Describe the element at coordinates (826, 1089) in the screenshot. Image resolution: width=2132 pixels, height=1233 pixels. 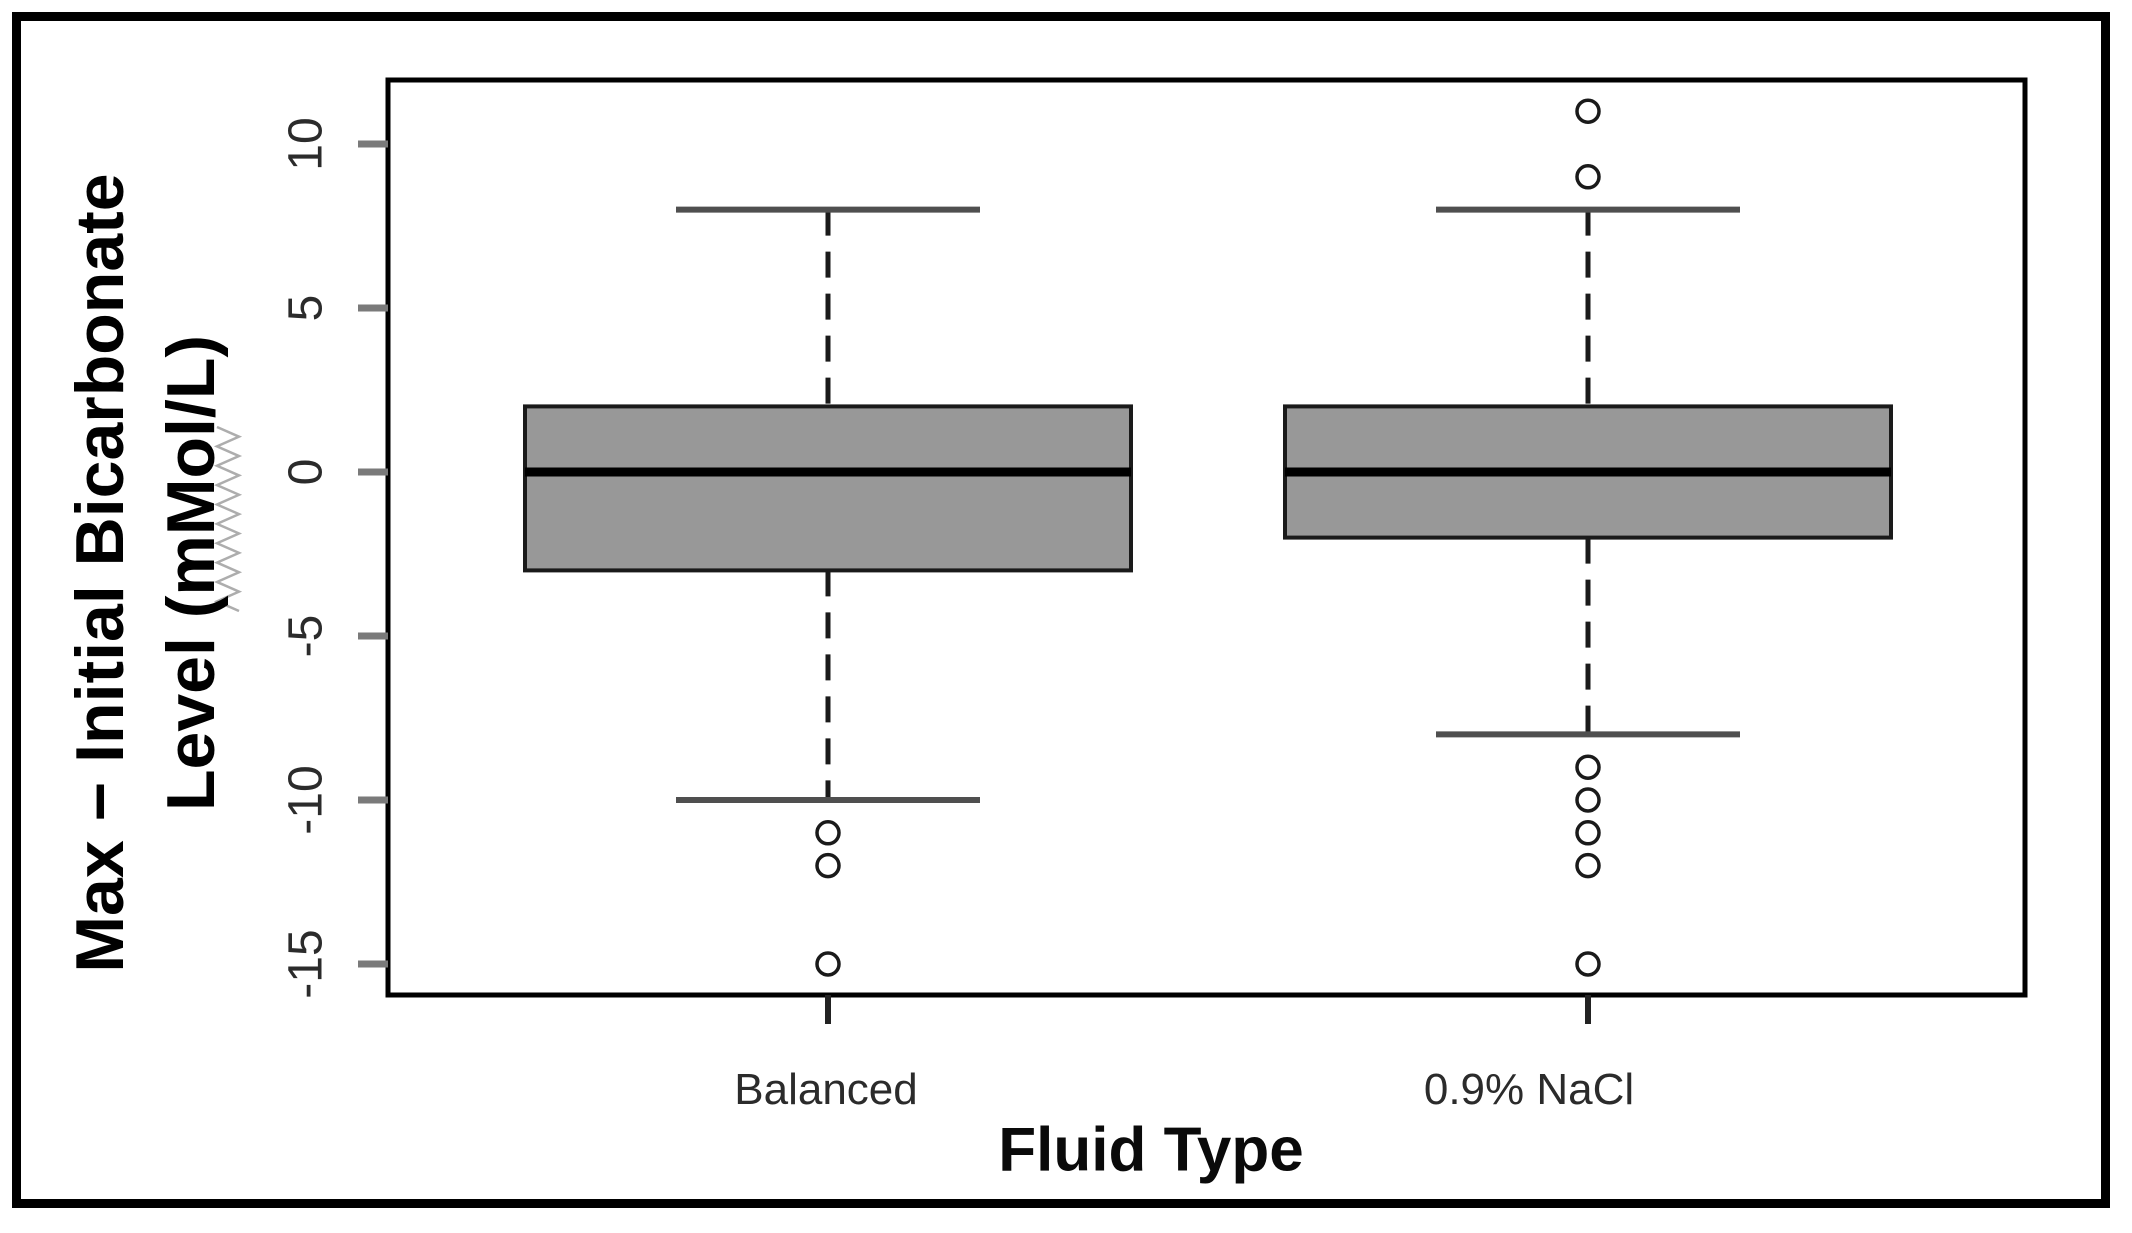
I see `x-category-label: Balanced` at that location.